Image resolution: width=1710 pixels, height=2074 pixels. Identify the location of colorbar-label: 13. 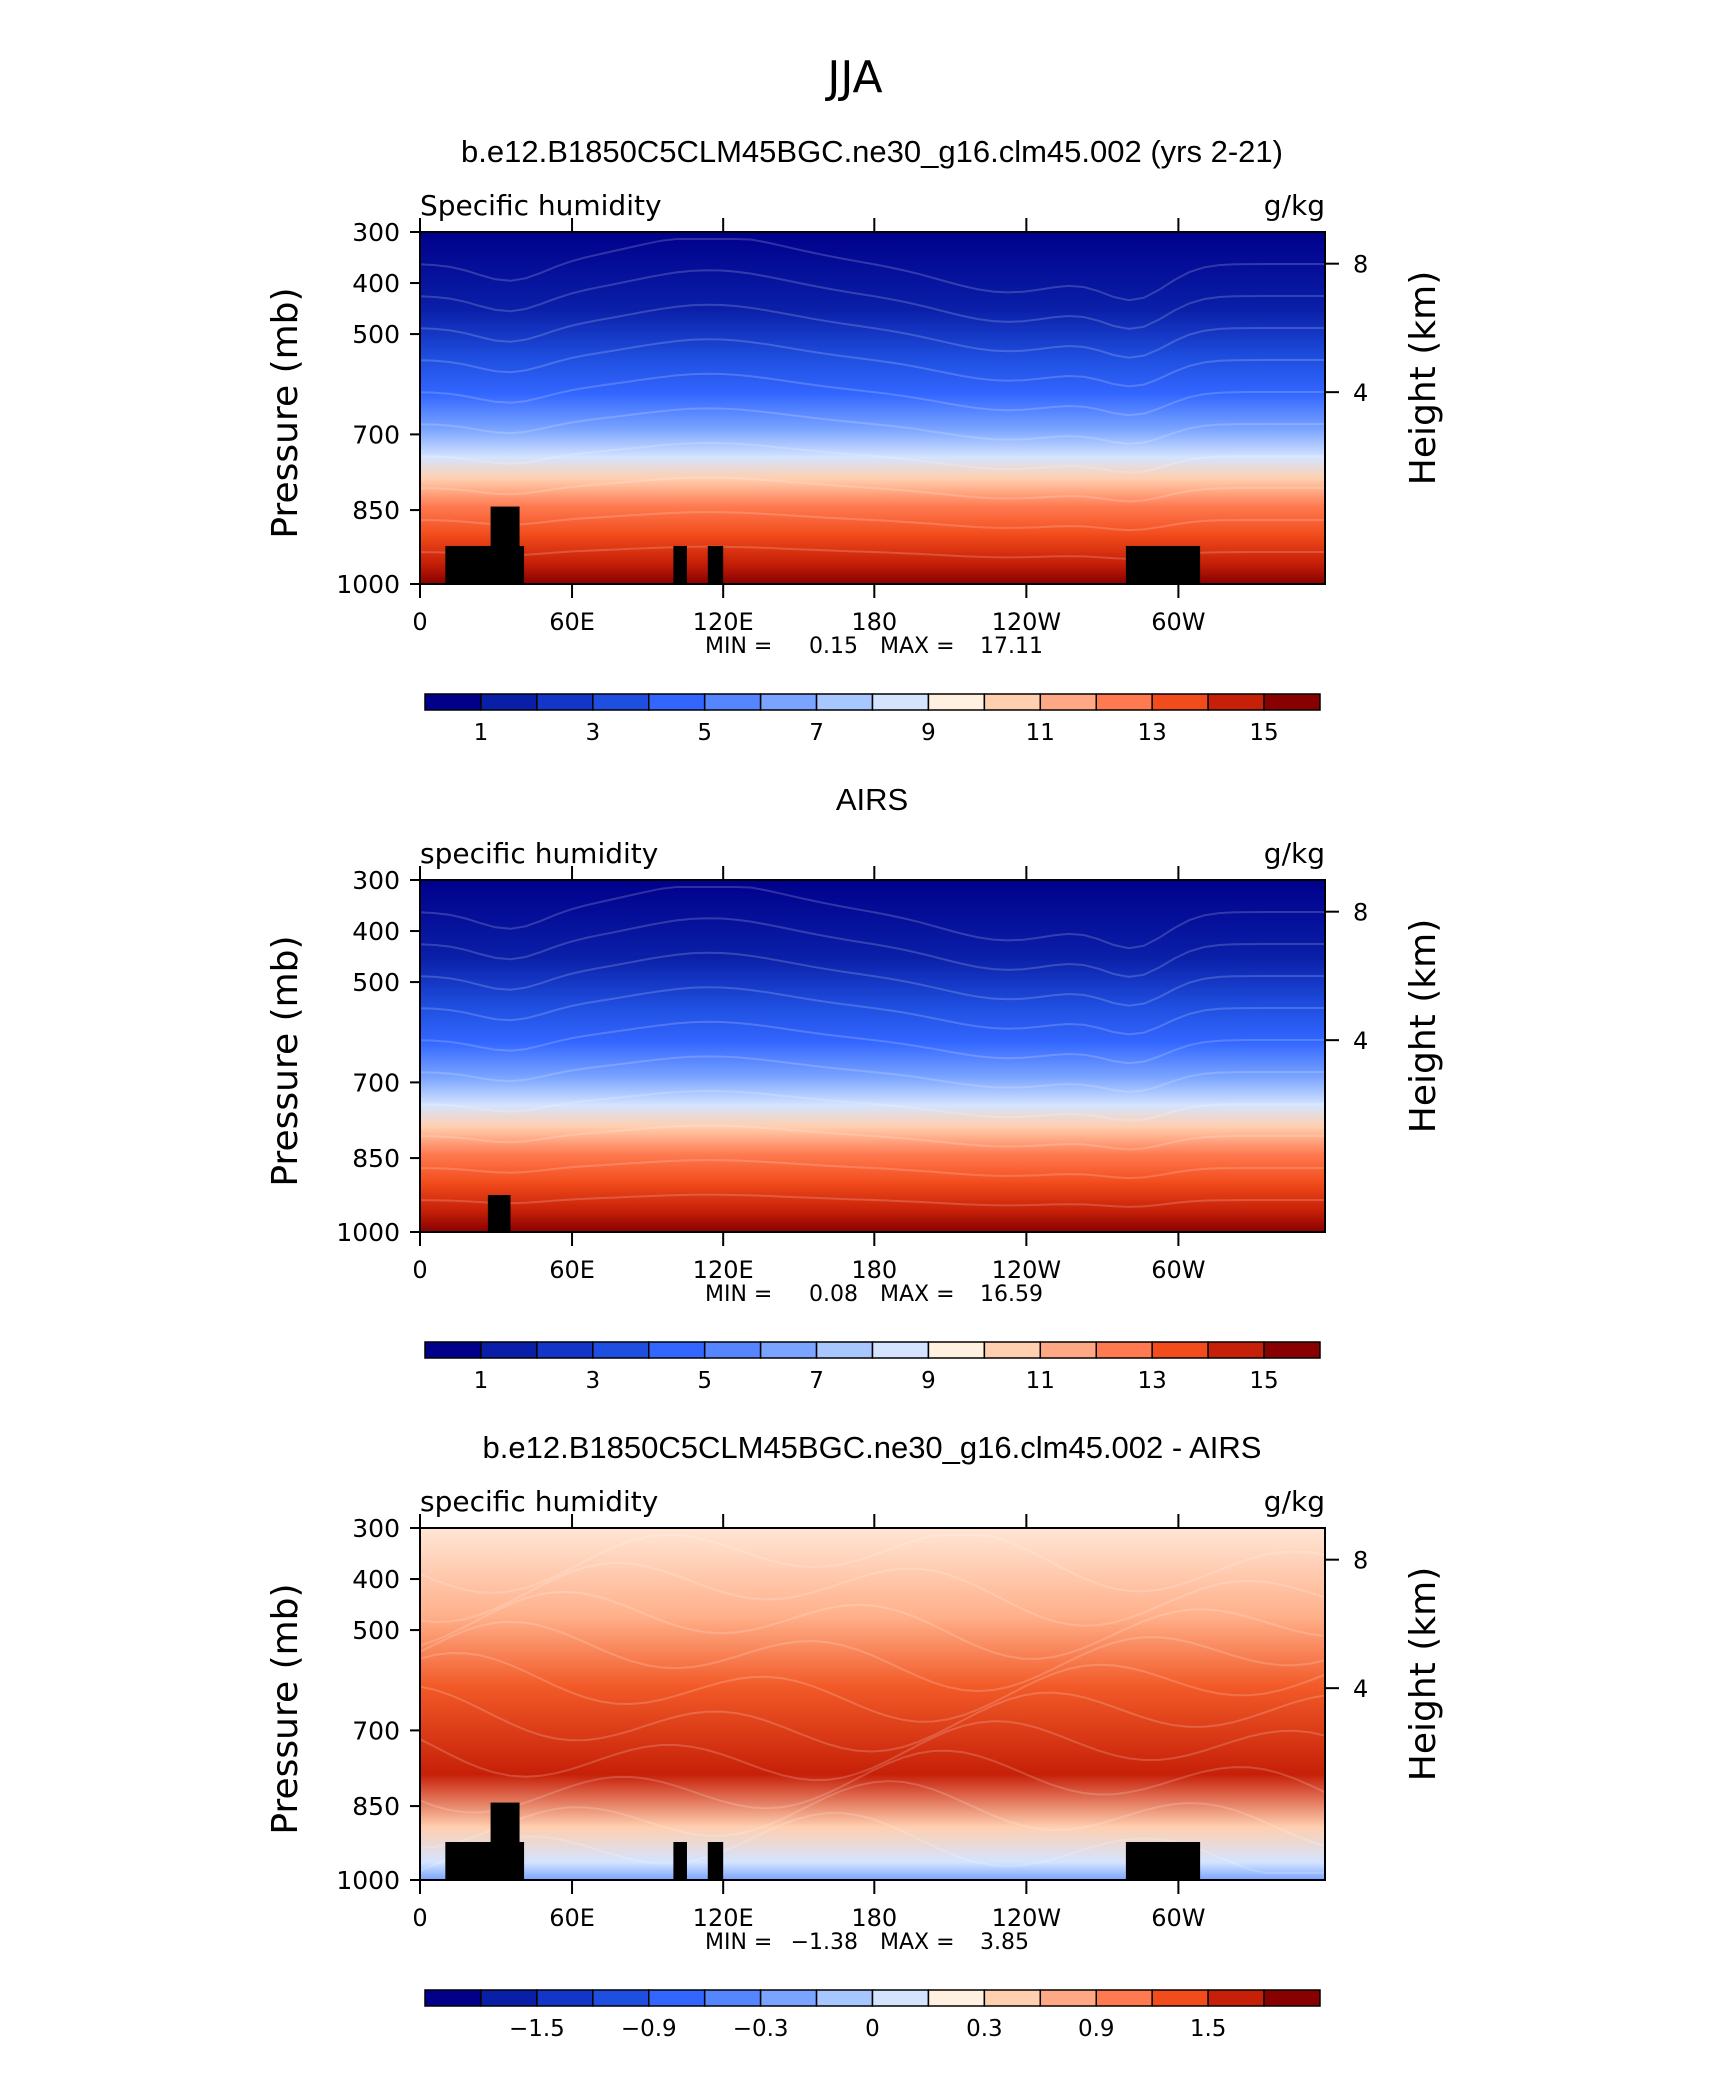
(1152, 733).